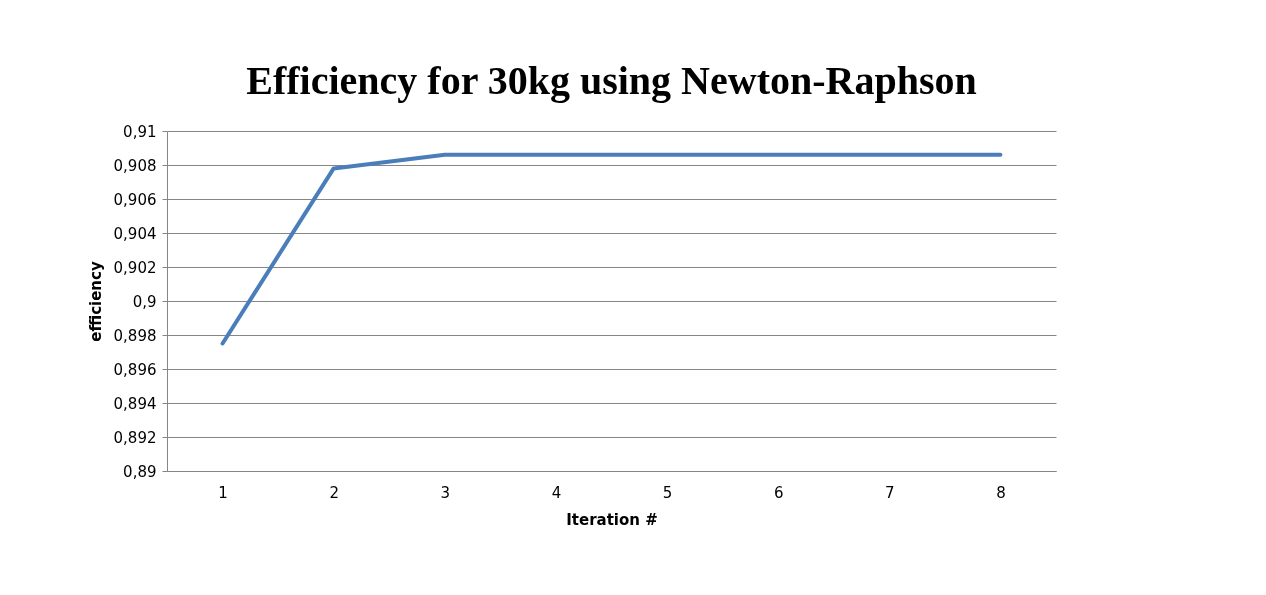 The width and height of the screenshot is (1266, 595). What do you see at coordinates (667, 492) in the screenshot?
I see `x-tick-label: 5` at bounding box center [667, 492].